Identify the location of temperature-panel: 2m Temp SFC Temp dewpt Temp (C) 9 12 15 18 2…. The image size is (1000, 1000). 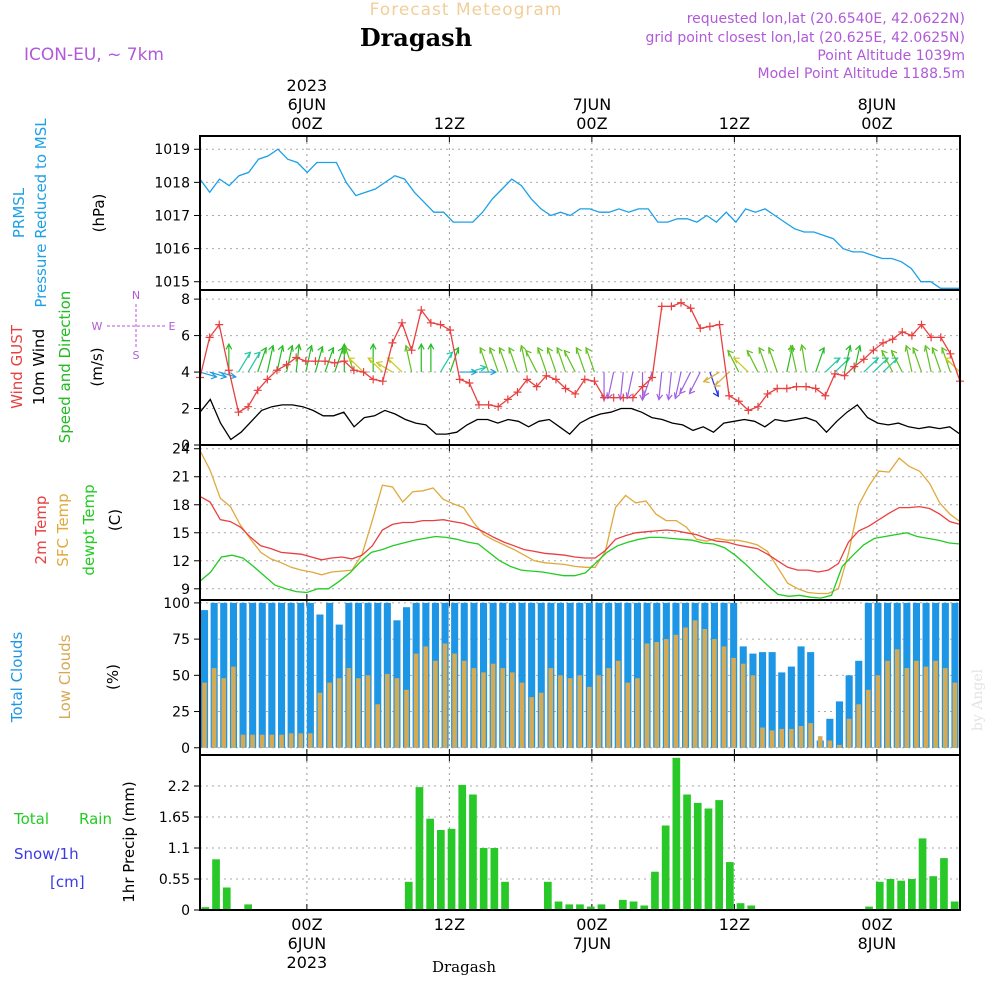
(496, 521).